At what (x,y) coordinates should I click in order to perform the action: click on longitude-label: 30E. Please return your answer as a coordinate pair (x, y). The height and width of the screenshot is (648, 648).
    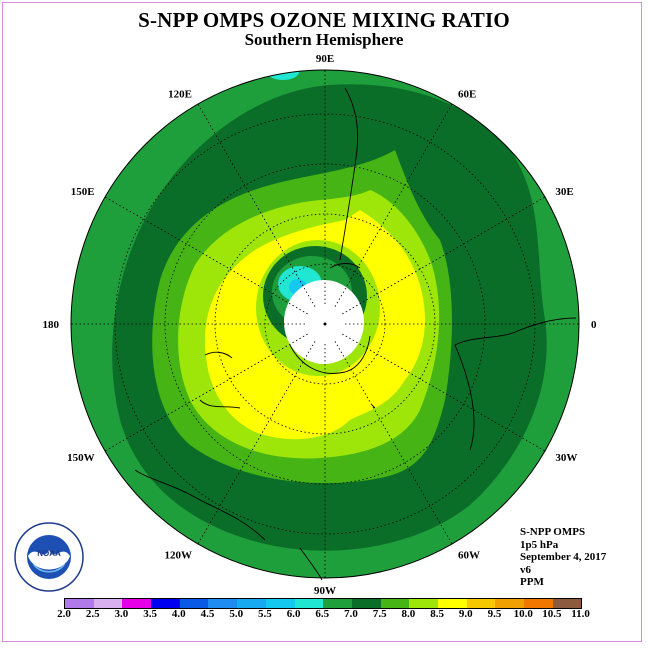
    Looking at the image, I should click on (564, 192).